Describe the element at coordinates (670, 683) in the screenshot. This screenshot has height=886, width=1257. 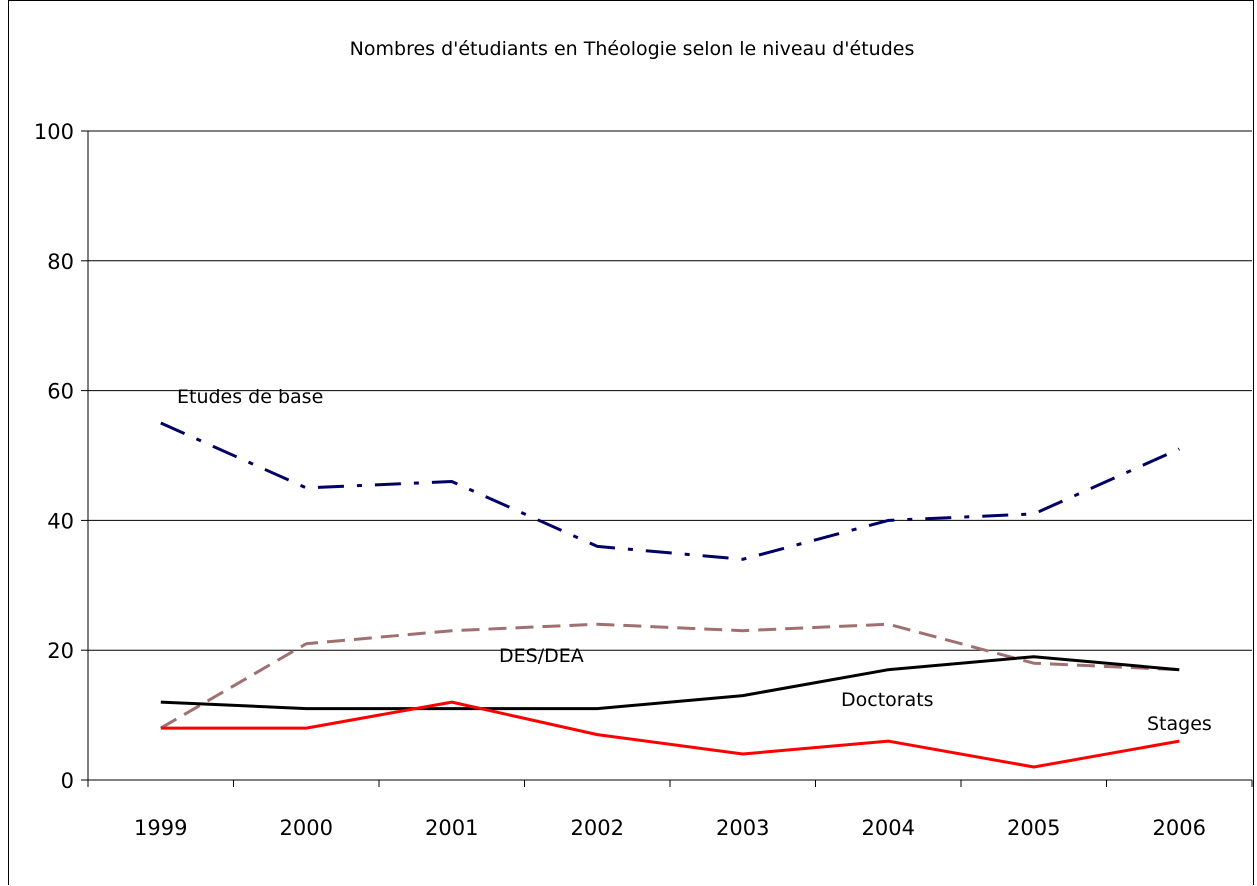
I see `series-line-doctorats` at that location.